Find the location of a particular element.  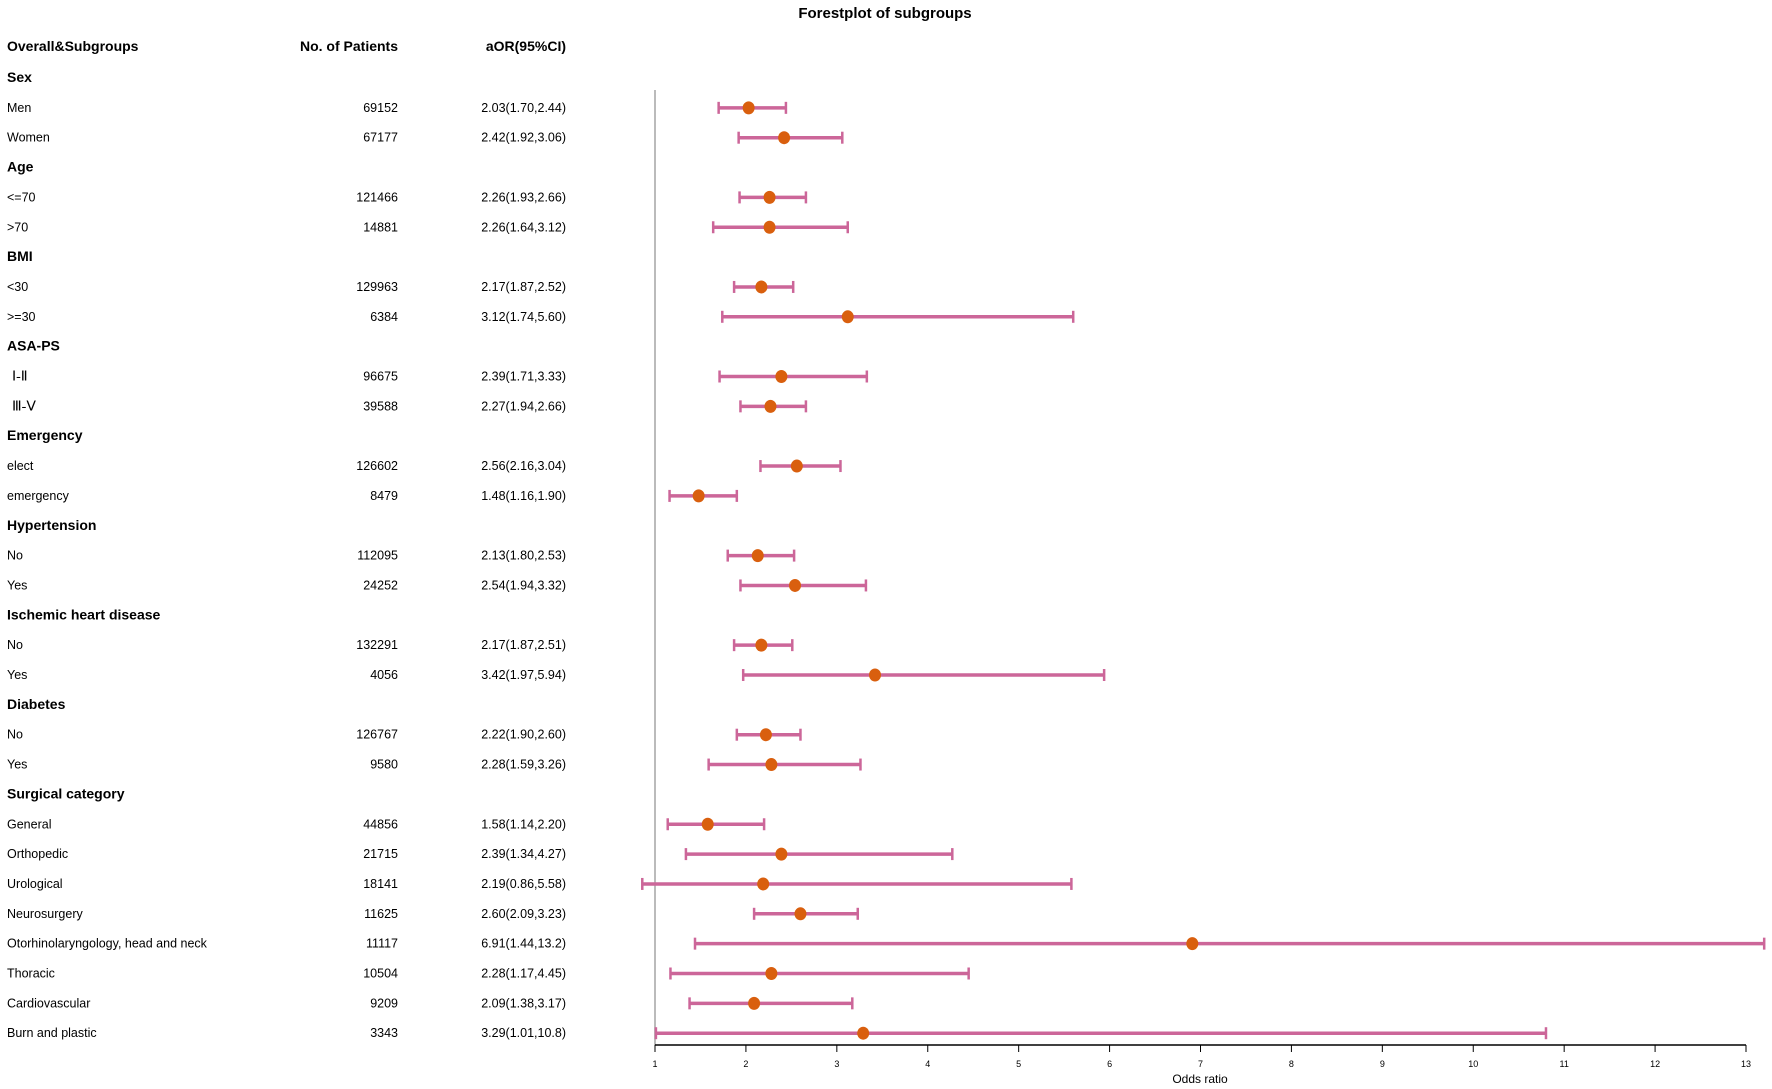

row-label: No is located at coordinates (15, 735).